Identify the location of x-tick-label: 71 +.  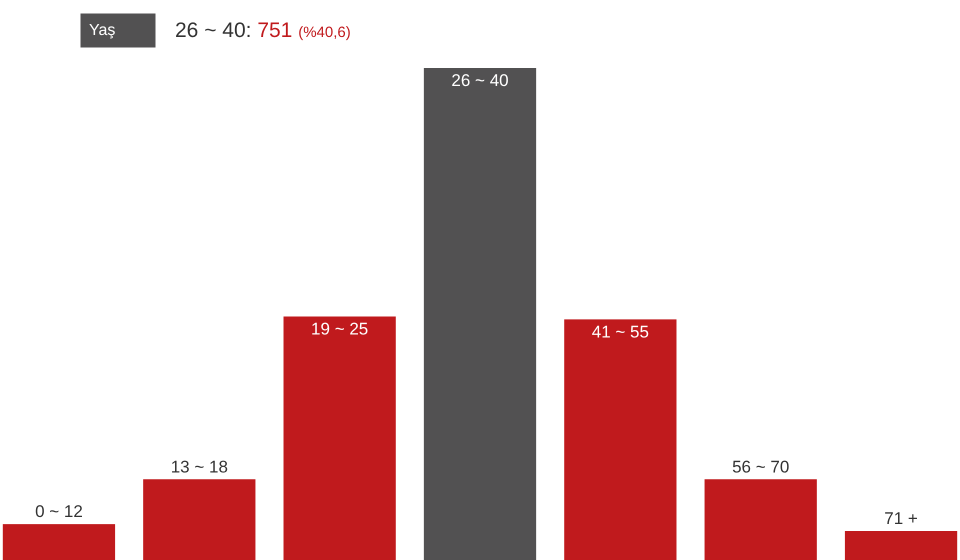
(901, 518).